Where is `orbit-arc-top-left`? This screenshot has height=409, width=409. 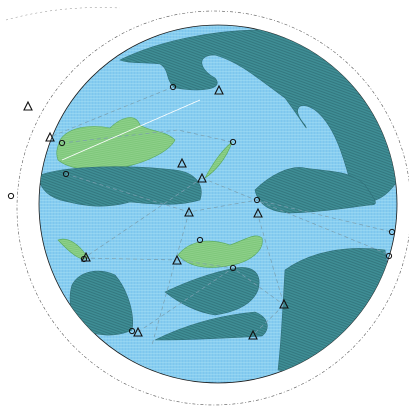
orbit-arc-top-left is located at coordinates (63, 14).